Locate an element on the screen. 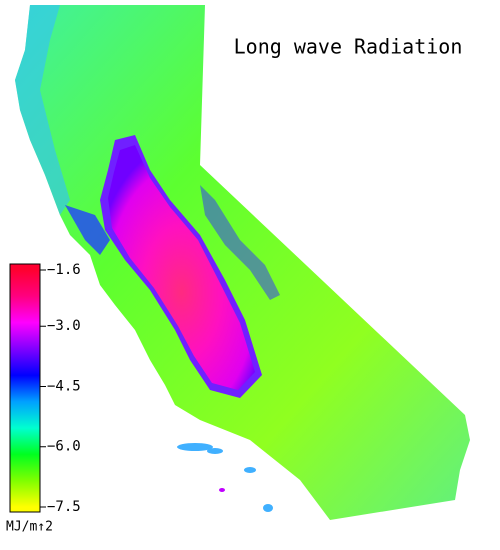 This screenshot has height=550, width=500. islands is located at coordinates (225, 477).